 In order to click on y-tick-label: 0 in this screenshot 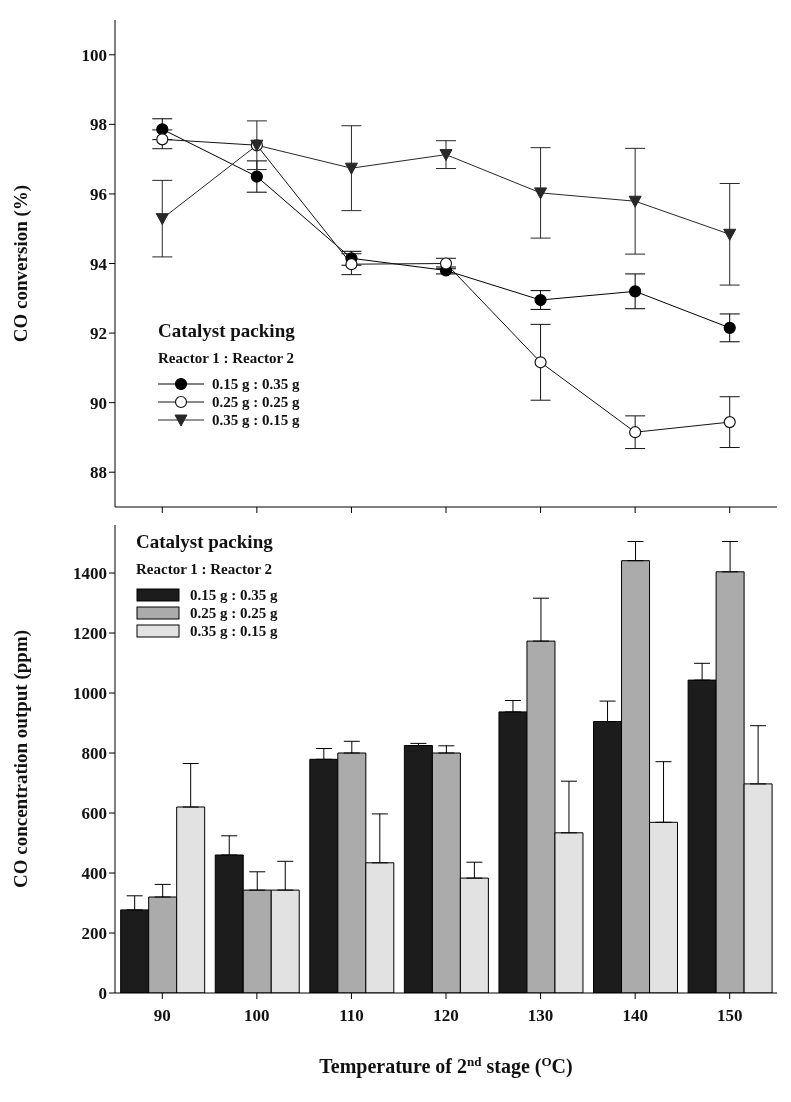, I will do `click(102, 994)`.